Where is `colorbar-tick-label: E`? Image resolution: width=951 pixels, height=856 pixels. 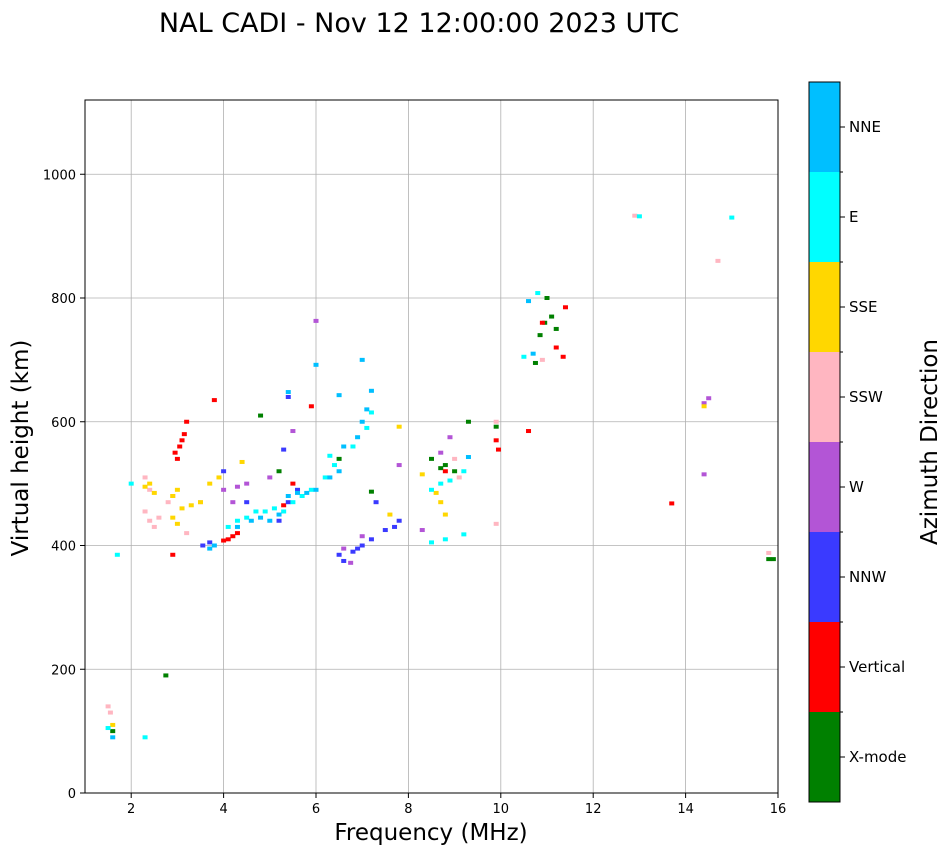 colorbar-tick-label: E is located at coordinates (853, 217).